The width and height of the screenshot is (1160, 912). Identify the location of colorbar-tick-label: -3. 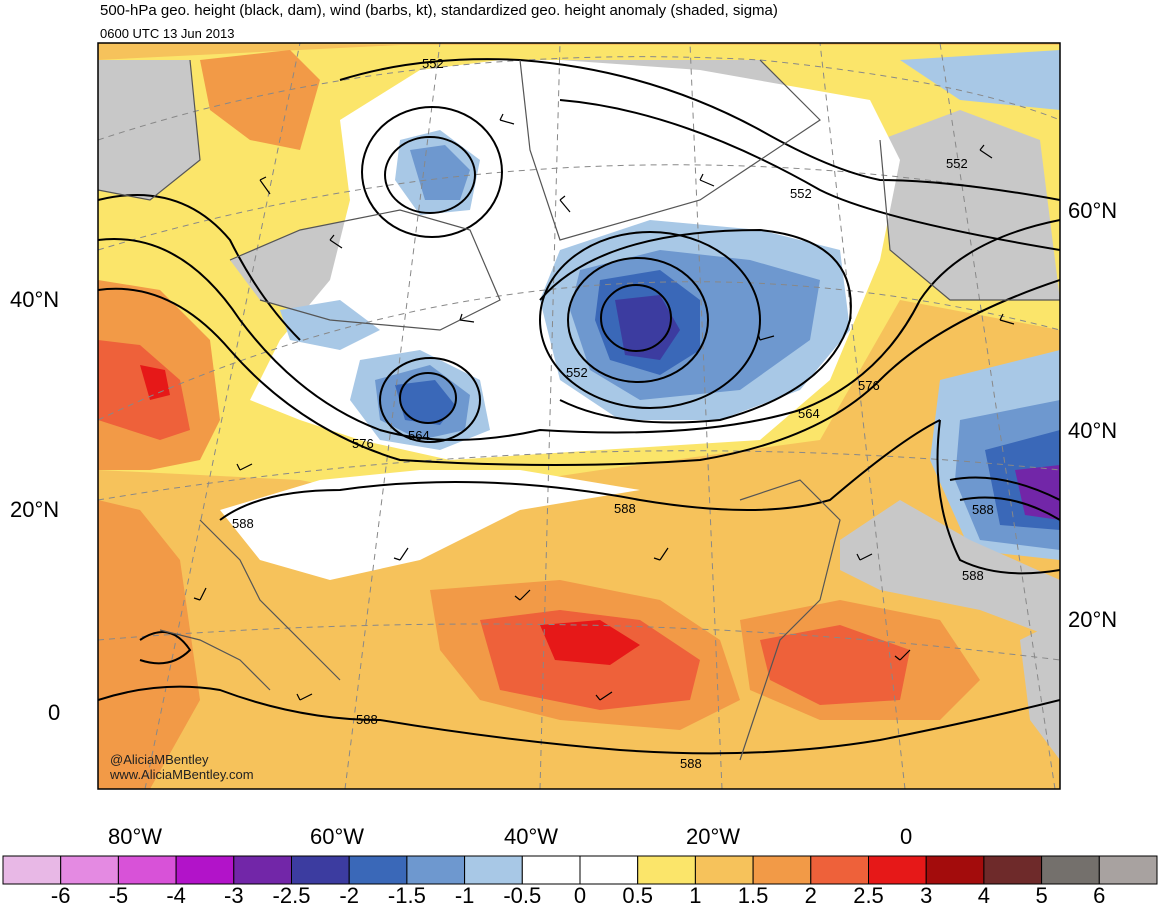
(234, 895).